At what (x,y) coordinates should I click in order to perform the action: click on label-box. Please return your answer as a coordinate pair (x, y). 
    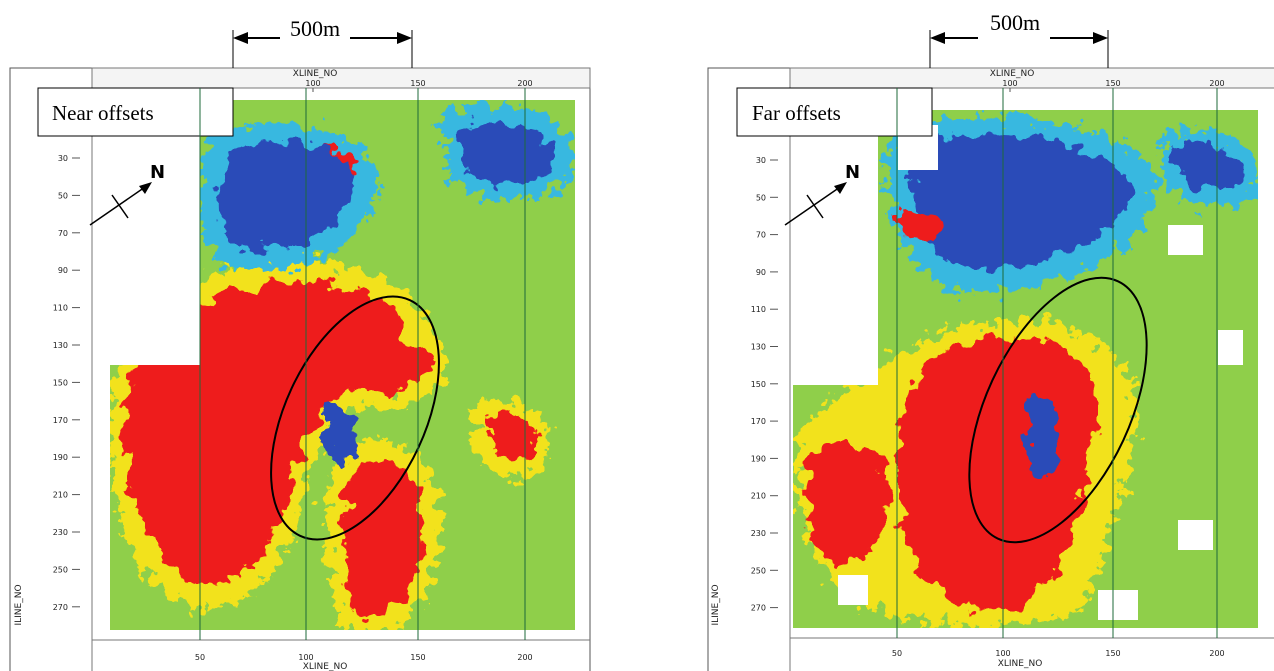
    Looking at the image, I should click on (834, 112).